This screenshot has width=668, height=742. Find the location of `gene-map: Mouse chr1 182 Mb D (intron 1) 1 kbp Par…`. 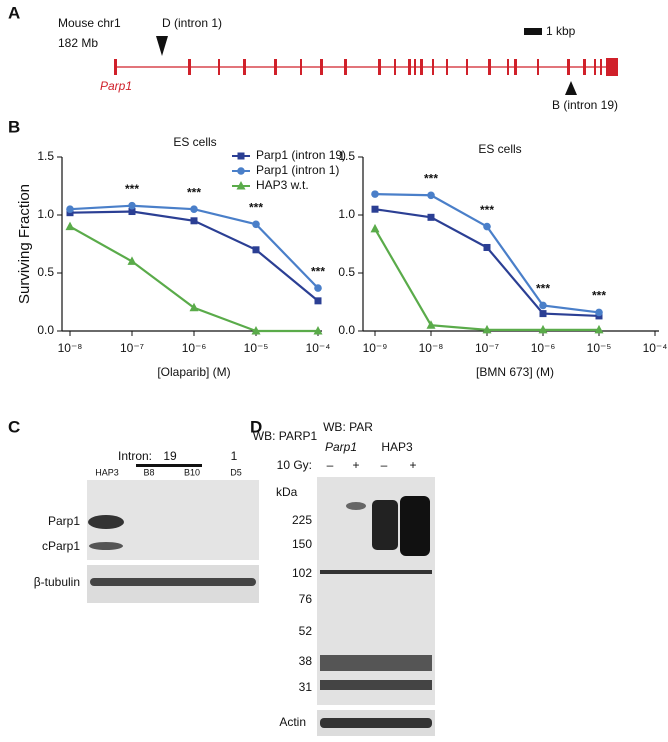

gene-map: Mouse chr1 182 Mb D (intron 1) 1 kbp Par… is located at coordinates (338, 64).